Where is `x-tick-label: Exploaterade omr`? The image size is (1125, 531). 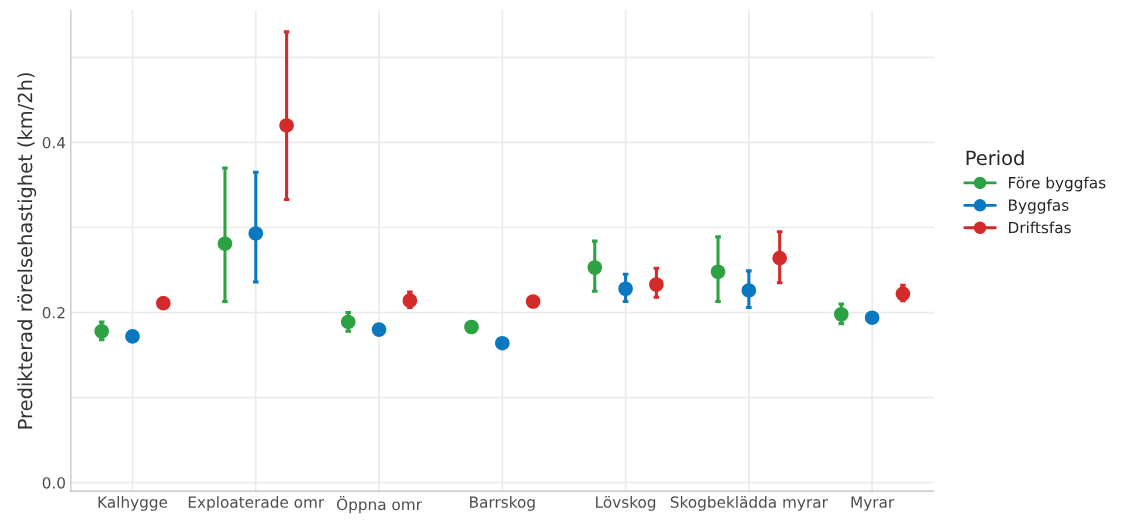 x-tick-label: Exploaterade omr is located at coordinates (256, 503).